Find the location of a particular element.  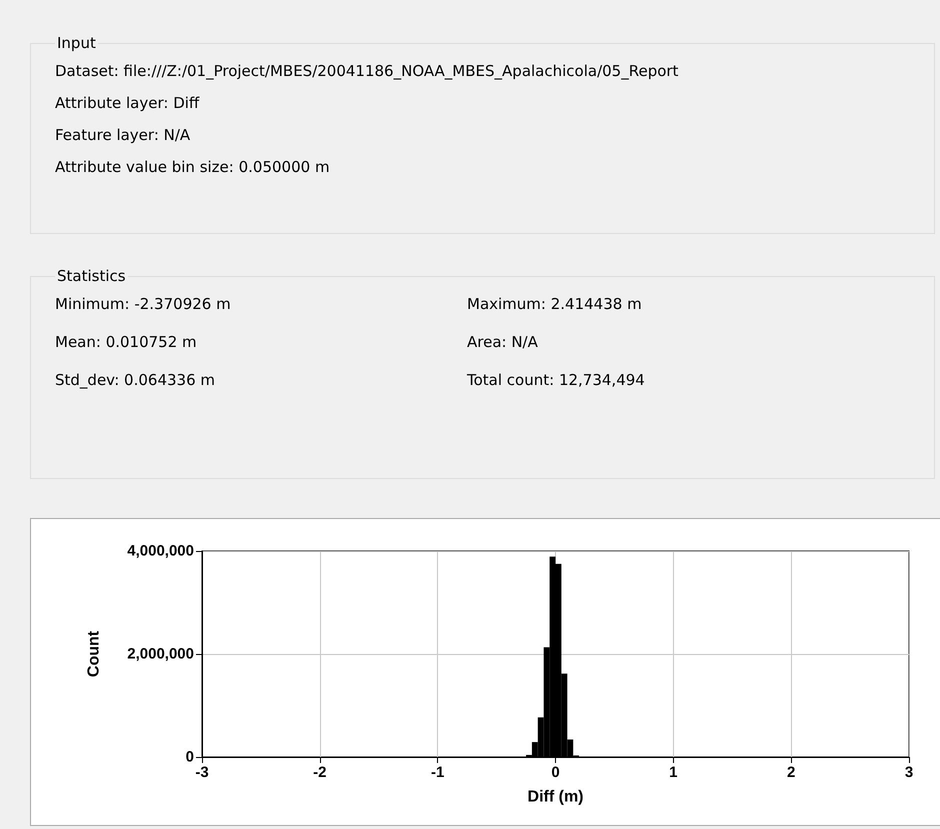

text: Total count: 12,734,494 is located at coordinates (556, 380).